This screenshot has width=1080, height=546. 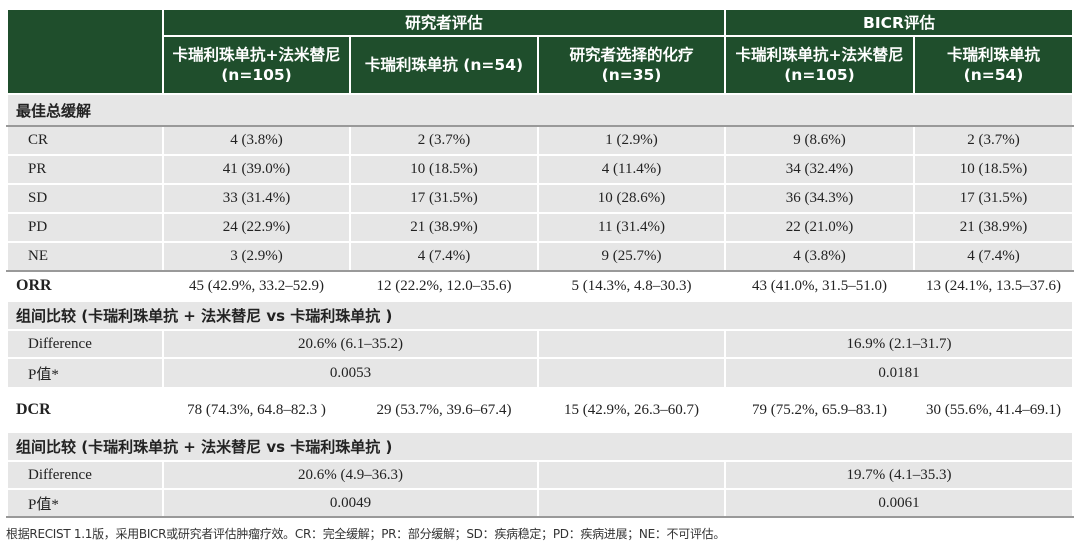 What do you see at coordinates (256, 256) in the screenshot?
I see `cell: 3 (2.9%)` at bounding box center [256, 256].